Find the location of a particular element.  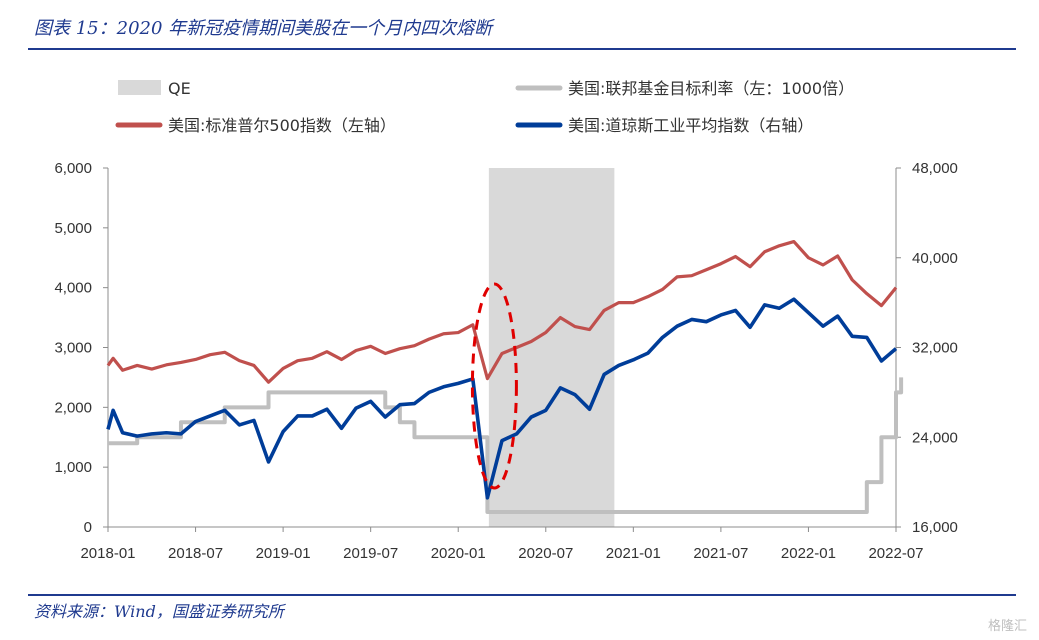

legend-qe-label: QE is located at coordinates (179, 88).